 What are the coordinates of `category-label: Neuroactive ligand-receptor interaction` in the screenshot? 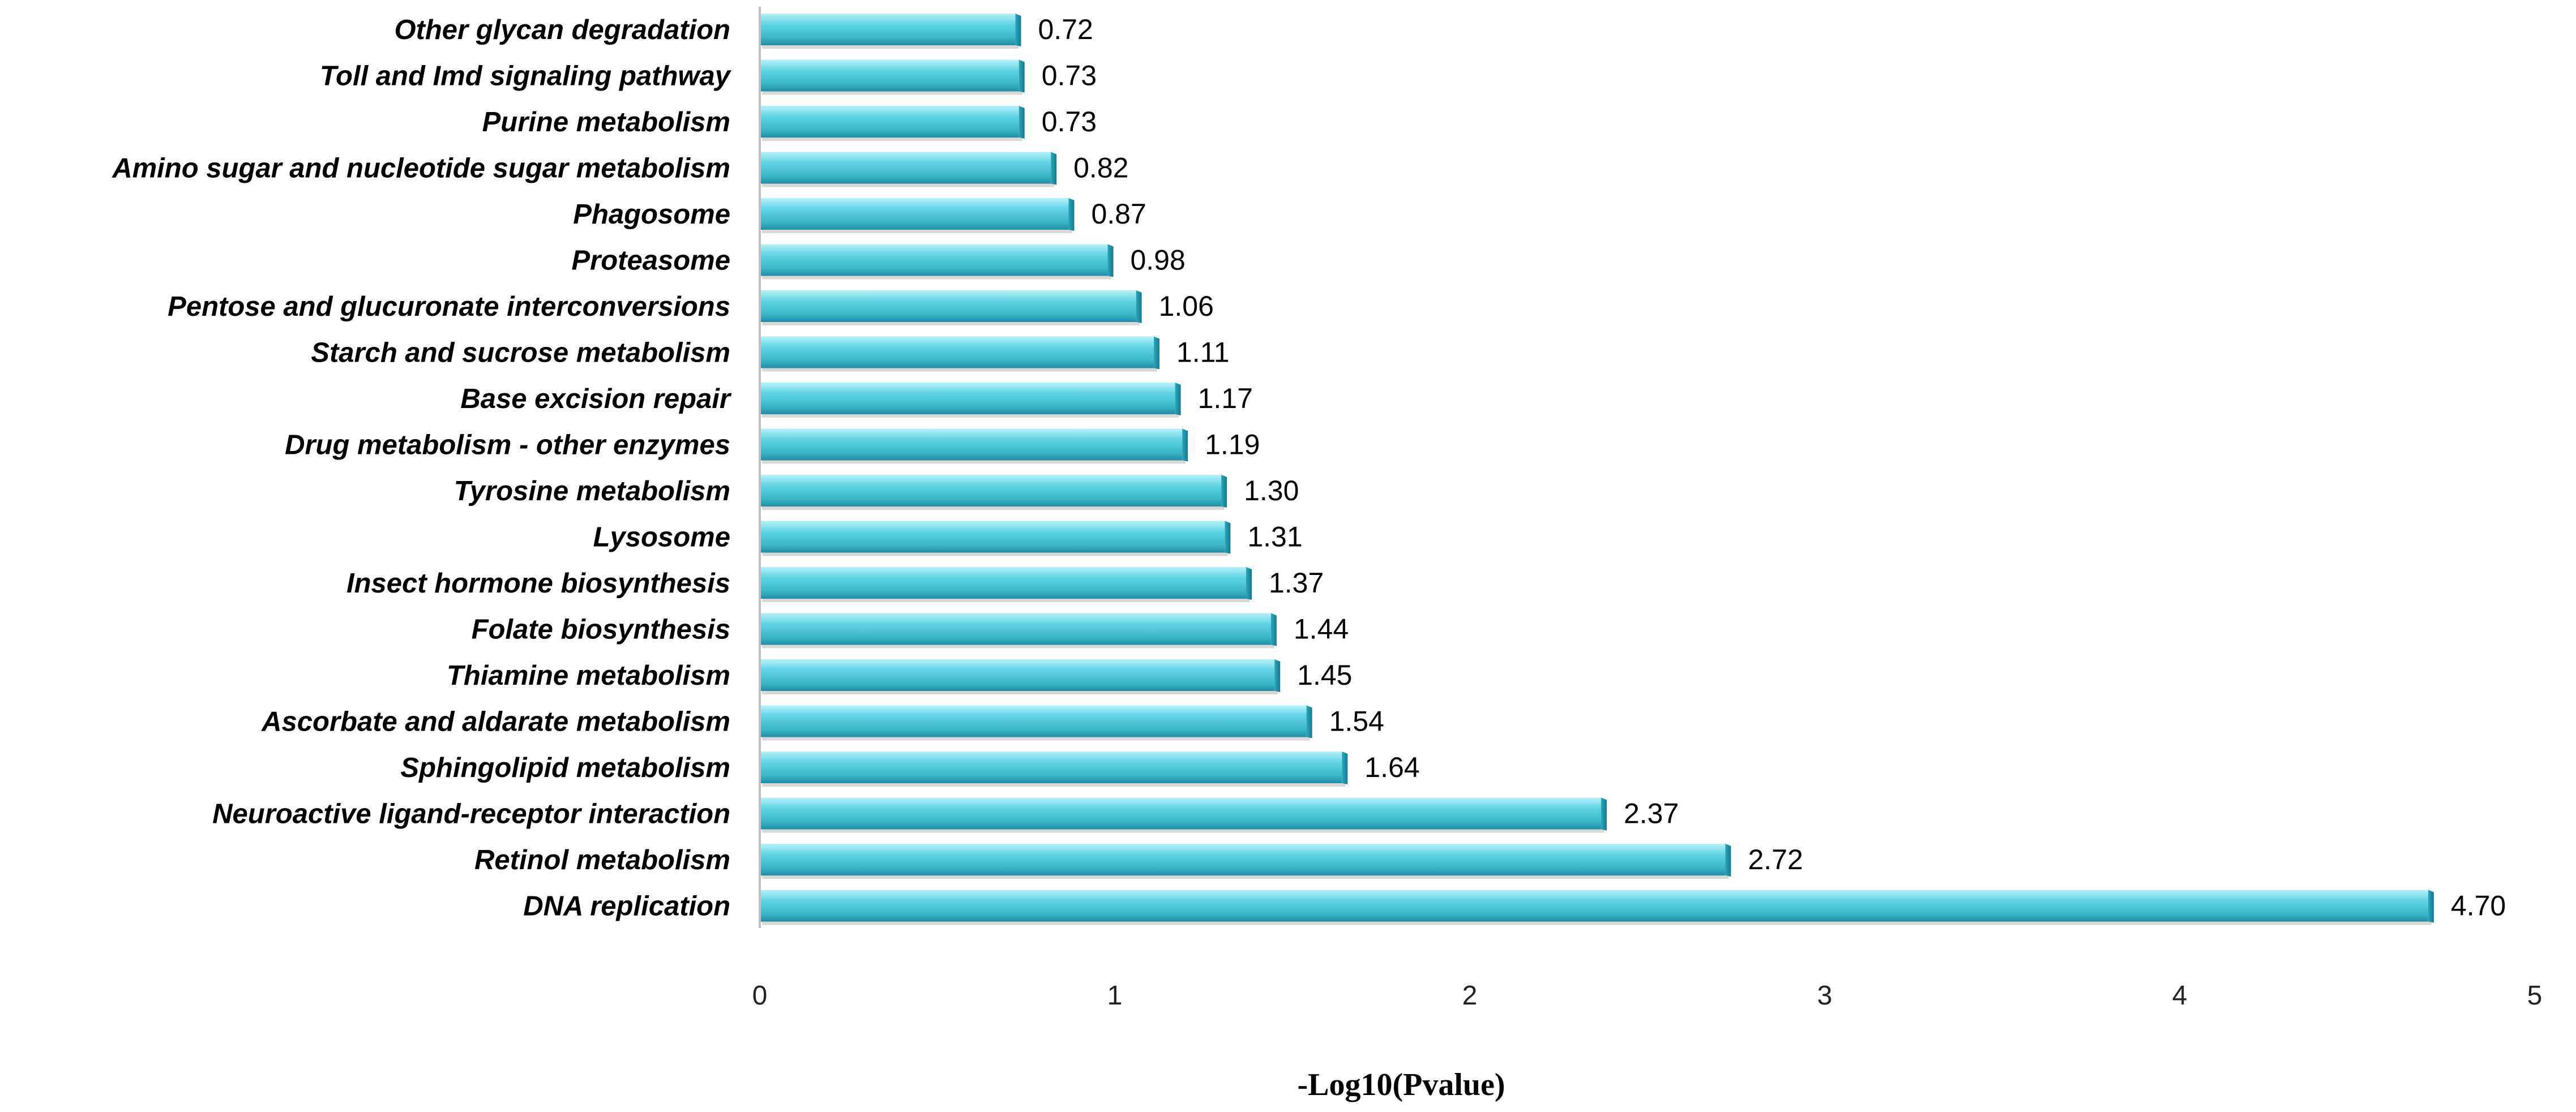 It's located at (471, 814).